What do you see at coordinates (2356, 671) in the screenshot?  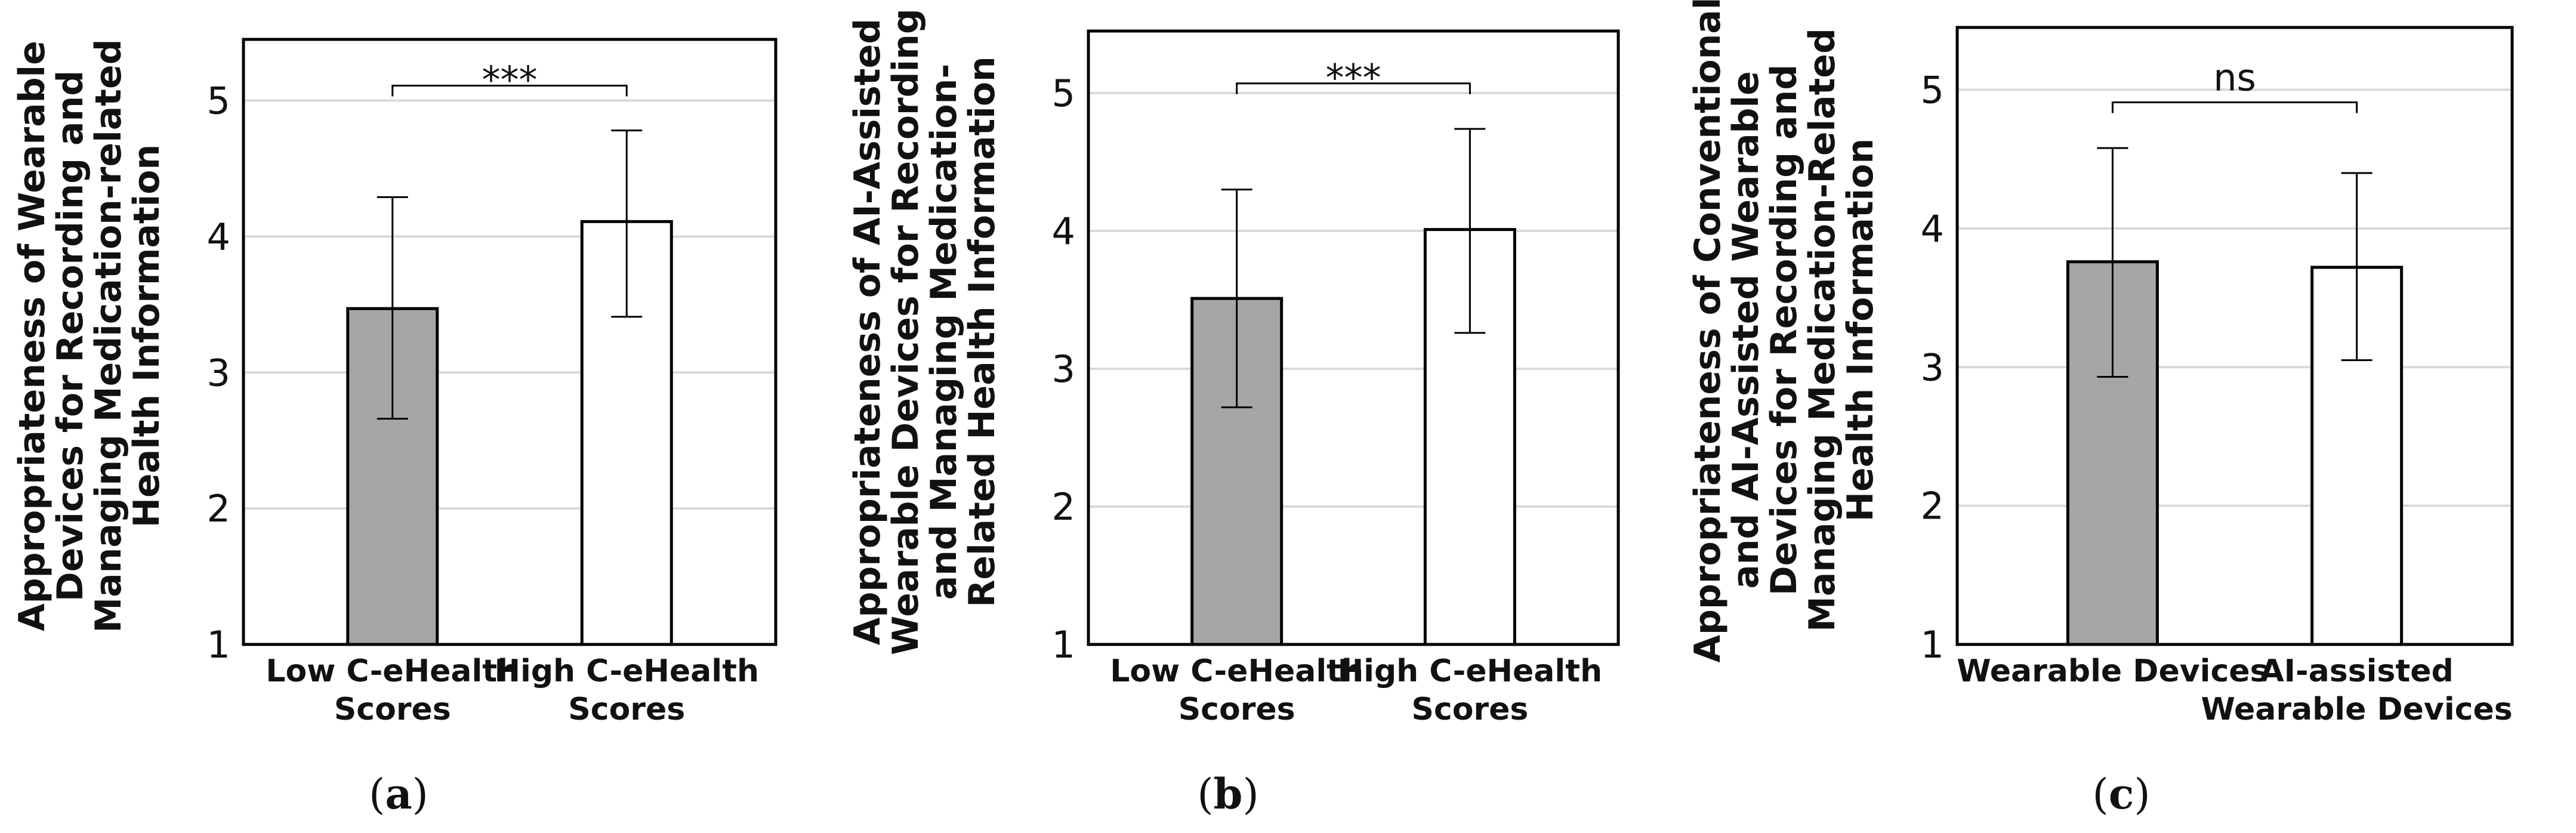 I see `category-label: AI-assisted` at bounding box center [2356, 671].